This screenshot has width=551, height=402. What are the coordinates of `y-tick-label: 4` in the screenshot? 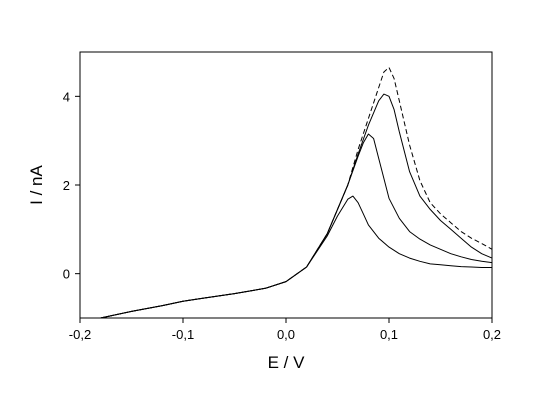 It's located at (66, 96).